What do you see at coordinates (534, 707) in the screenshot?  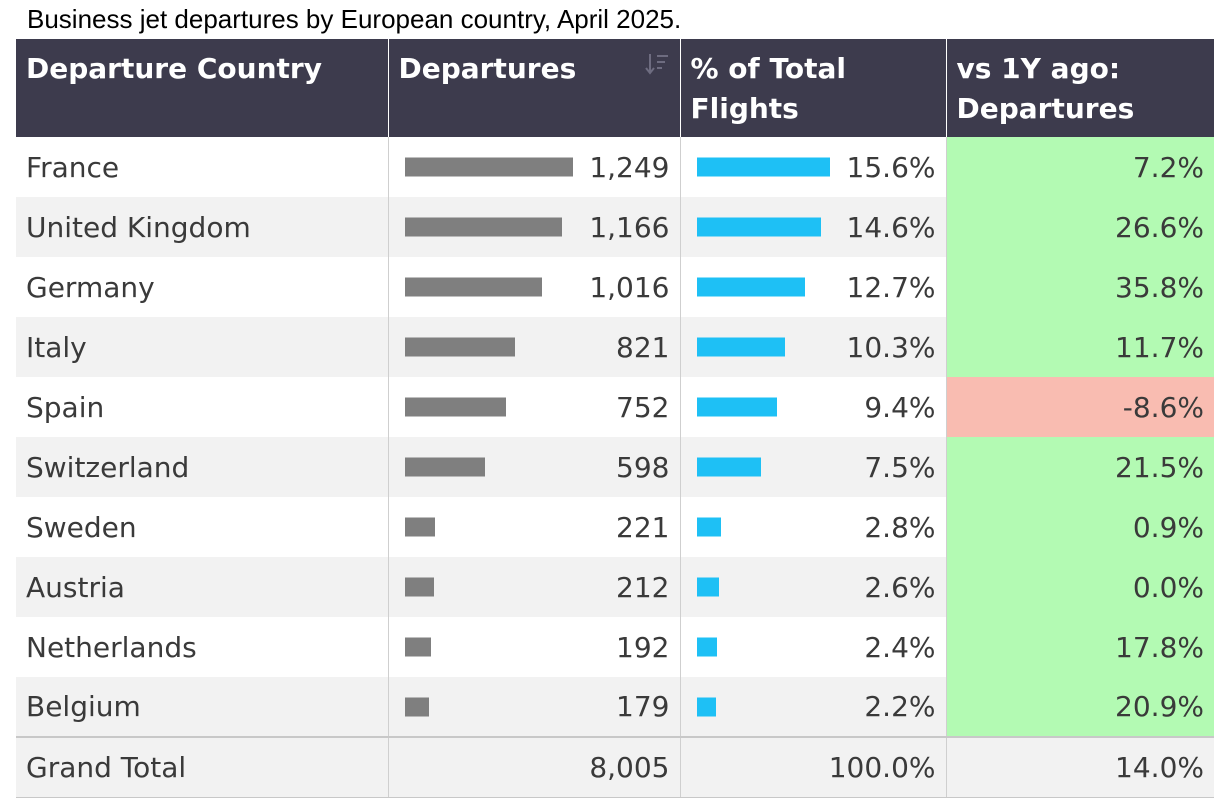 I see `departures-cell: 179` at bounding box center [534, 707].